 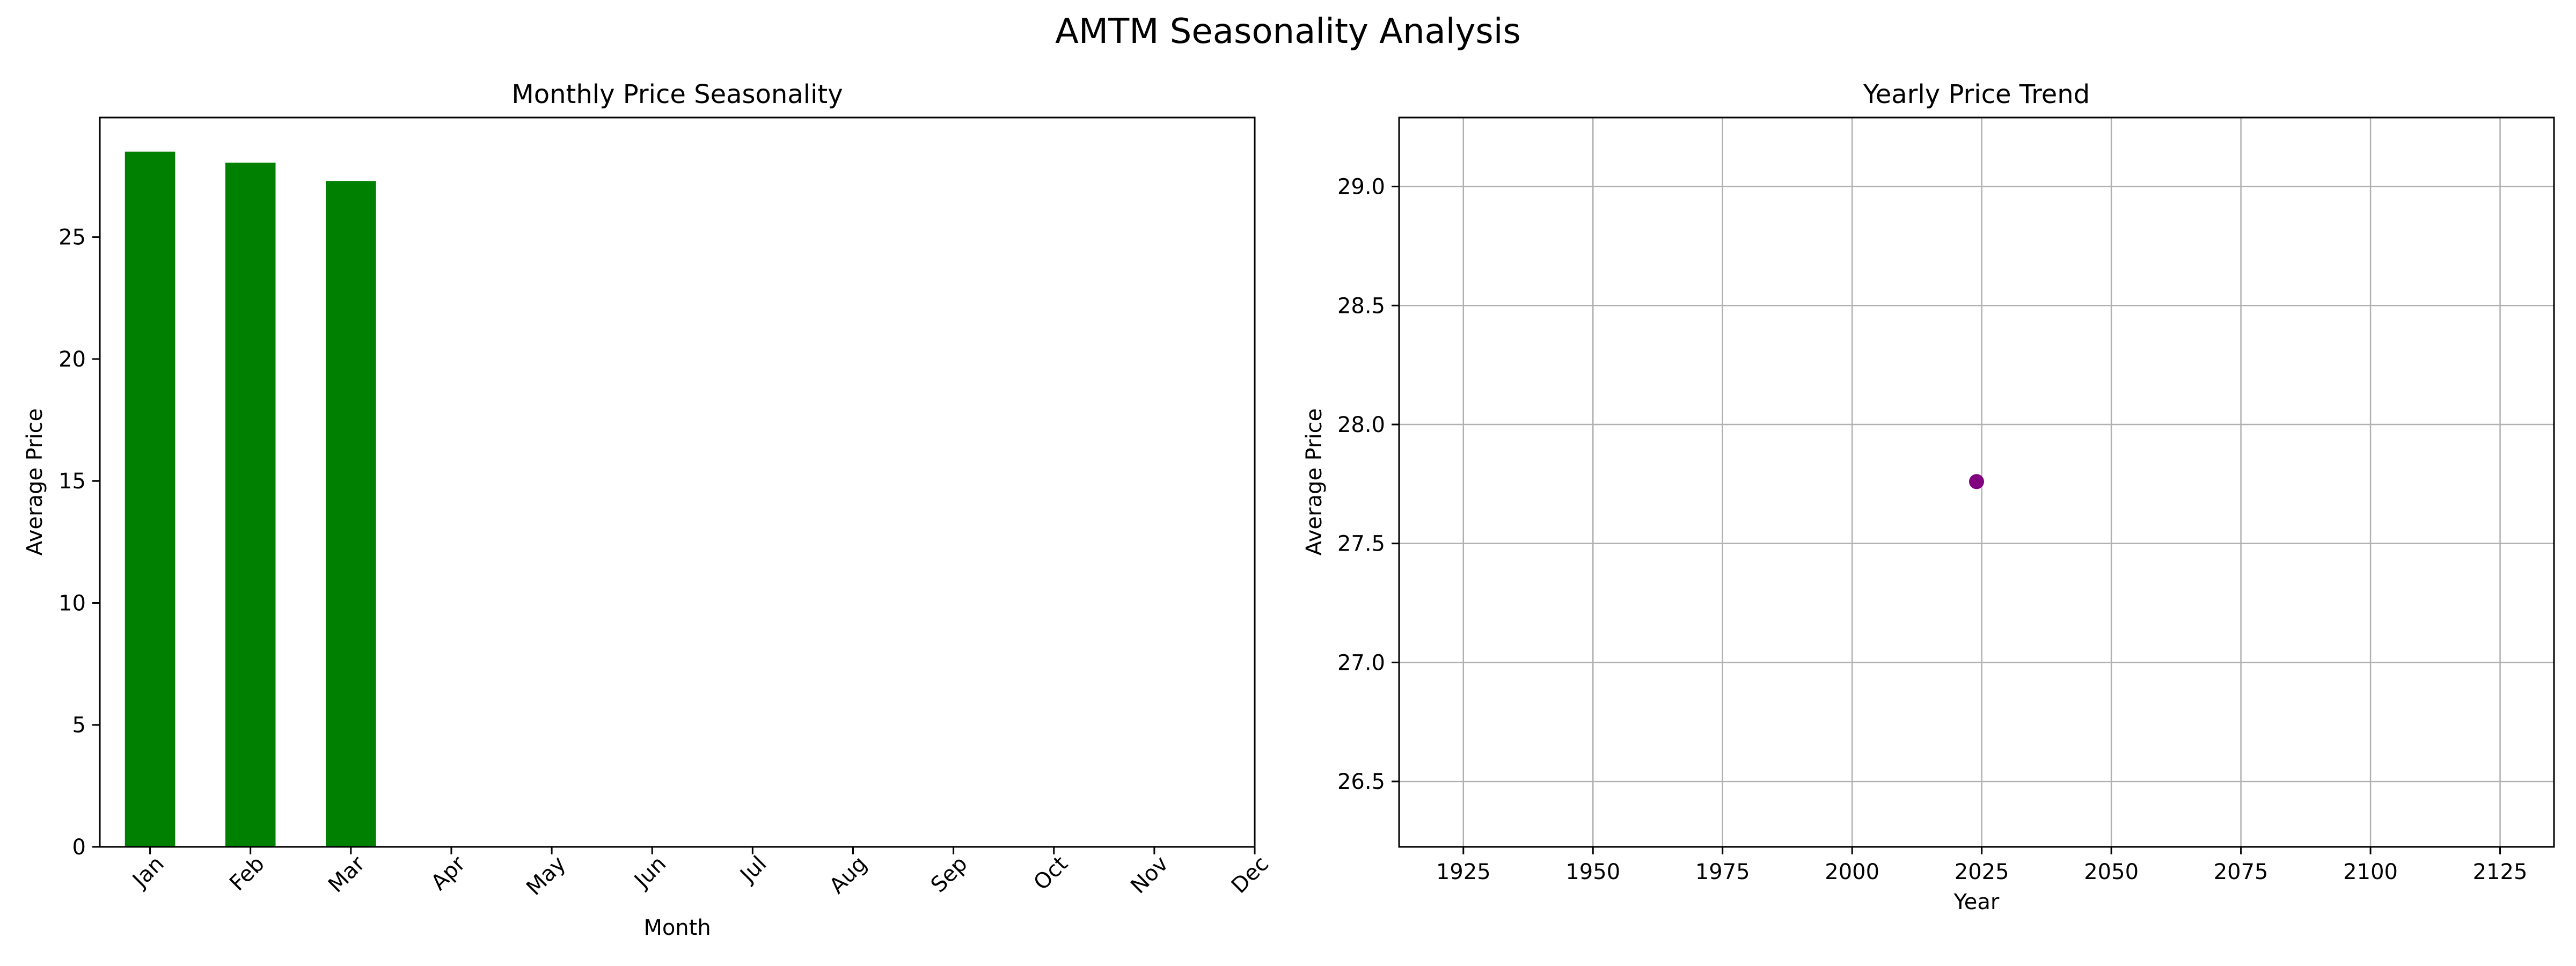 I want to click on x-tick-label-2075: 2075, so click(x=2241, y=872).